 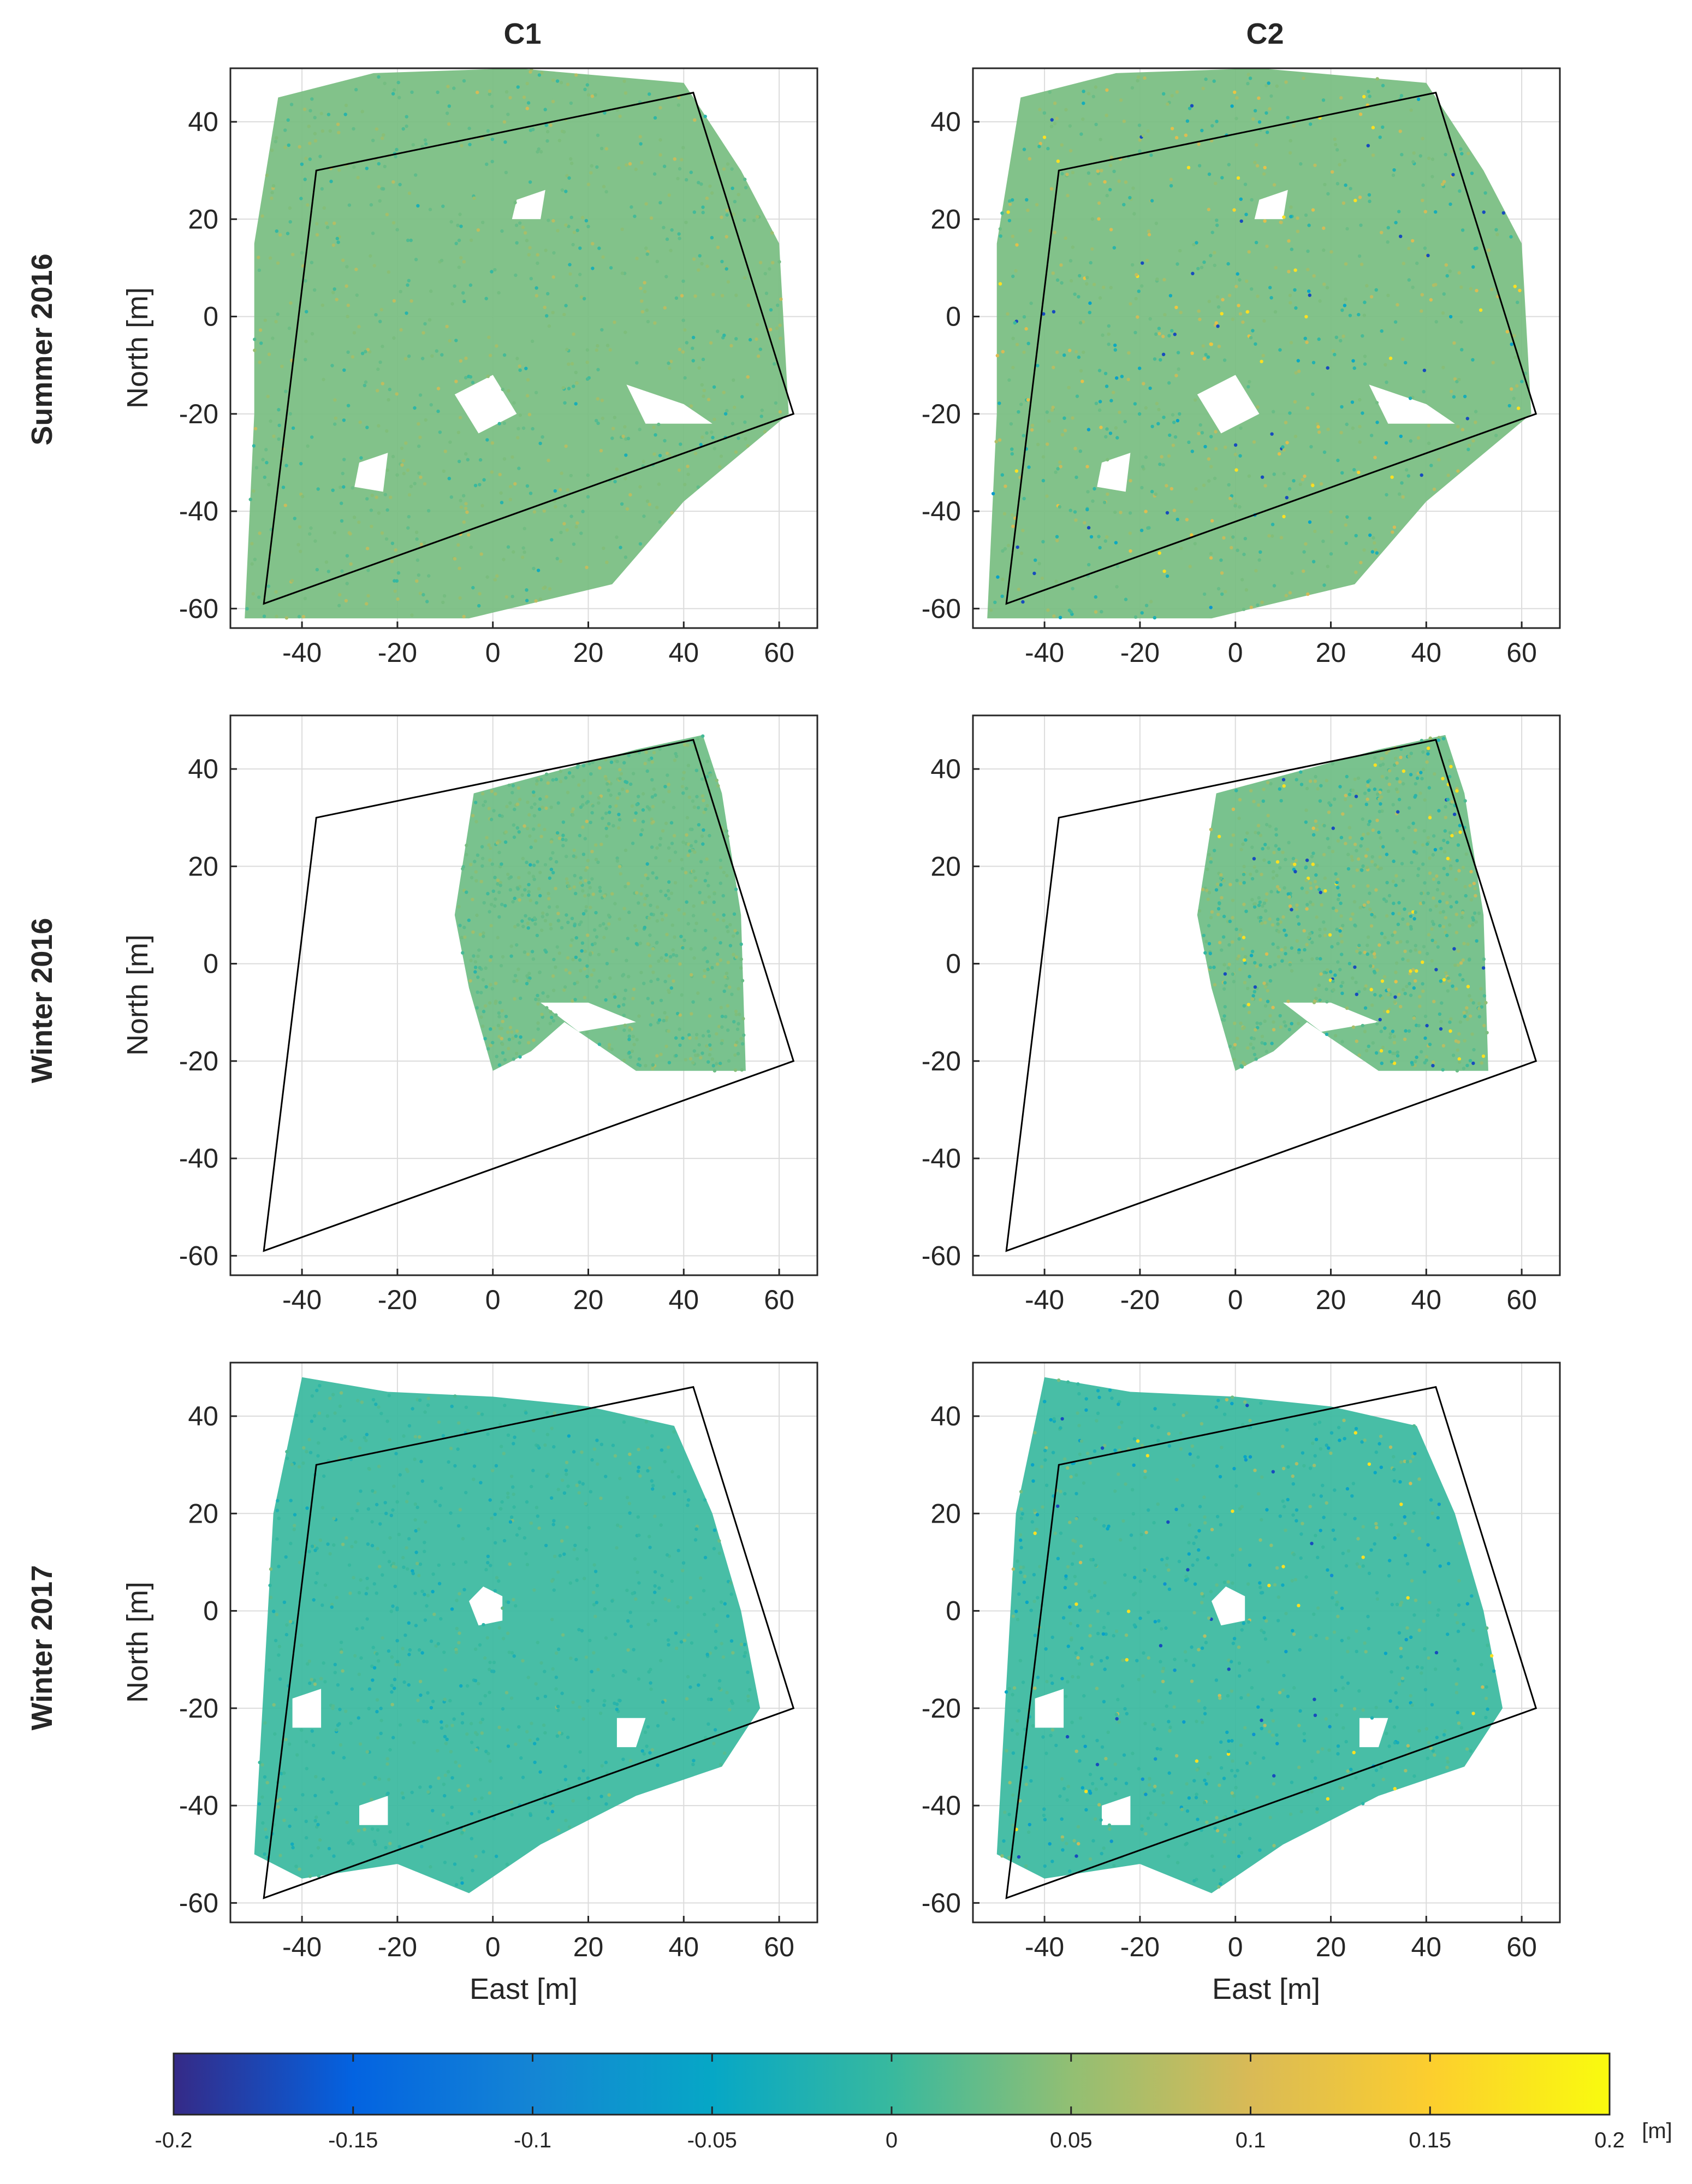 What do you see at coordinates (953, 964) in the screenshot?
I see `y-tick-label: 0` at bounding box center [953, 964].